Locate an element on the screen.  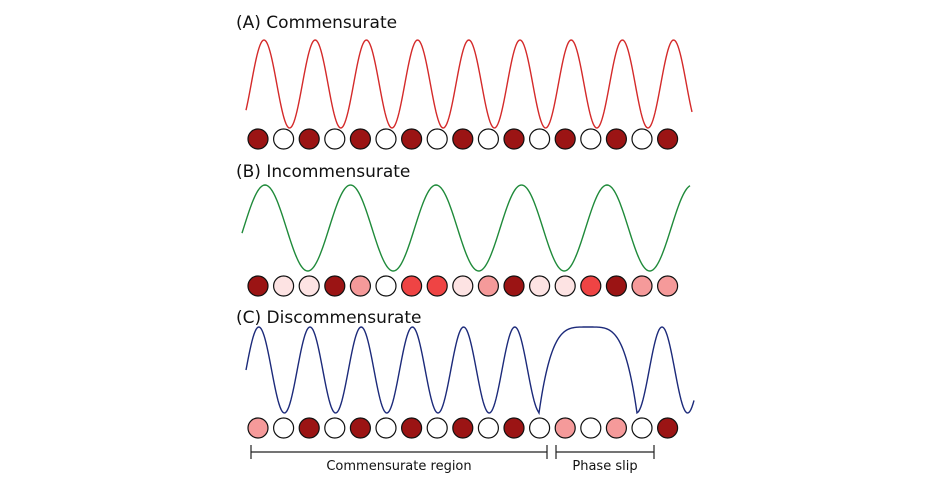
region-label: Phase slip is located at coordinates (604, 466).